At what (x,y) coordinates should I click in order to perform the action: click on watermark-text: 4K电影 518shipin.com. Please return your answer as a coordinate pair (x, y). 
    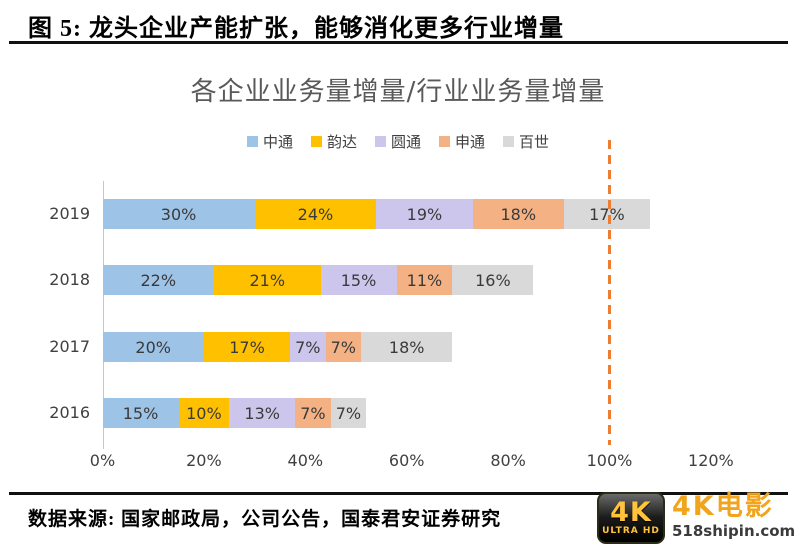
    Looking at the image, I should click on (734, 516).